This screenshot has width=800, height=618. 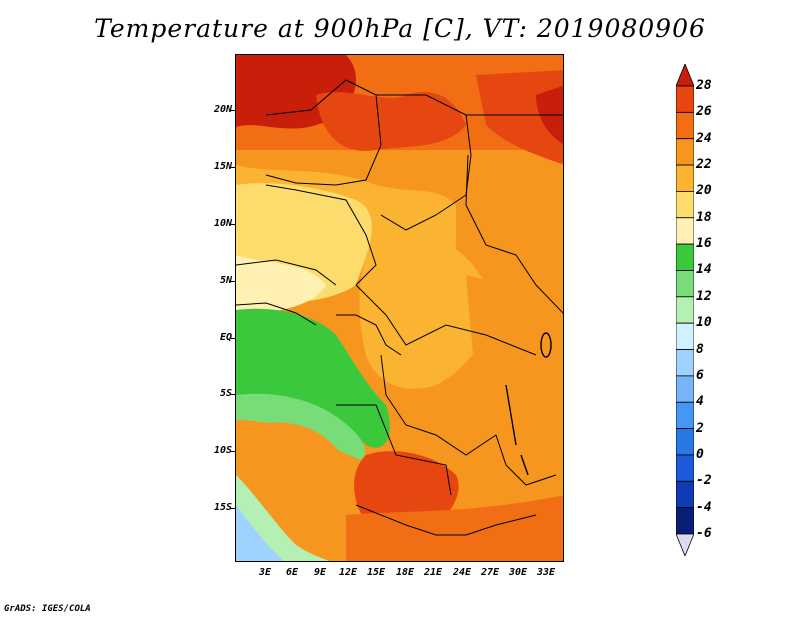 I want to click on warm-zone-south, so click(x=454, y=528).